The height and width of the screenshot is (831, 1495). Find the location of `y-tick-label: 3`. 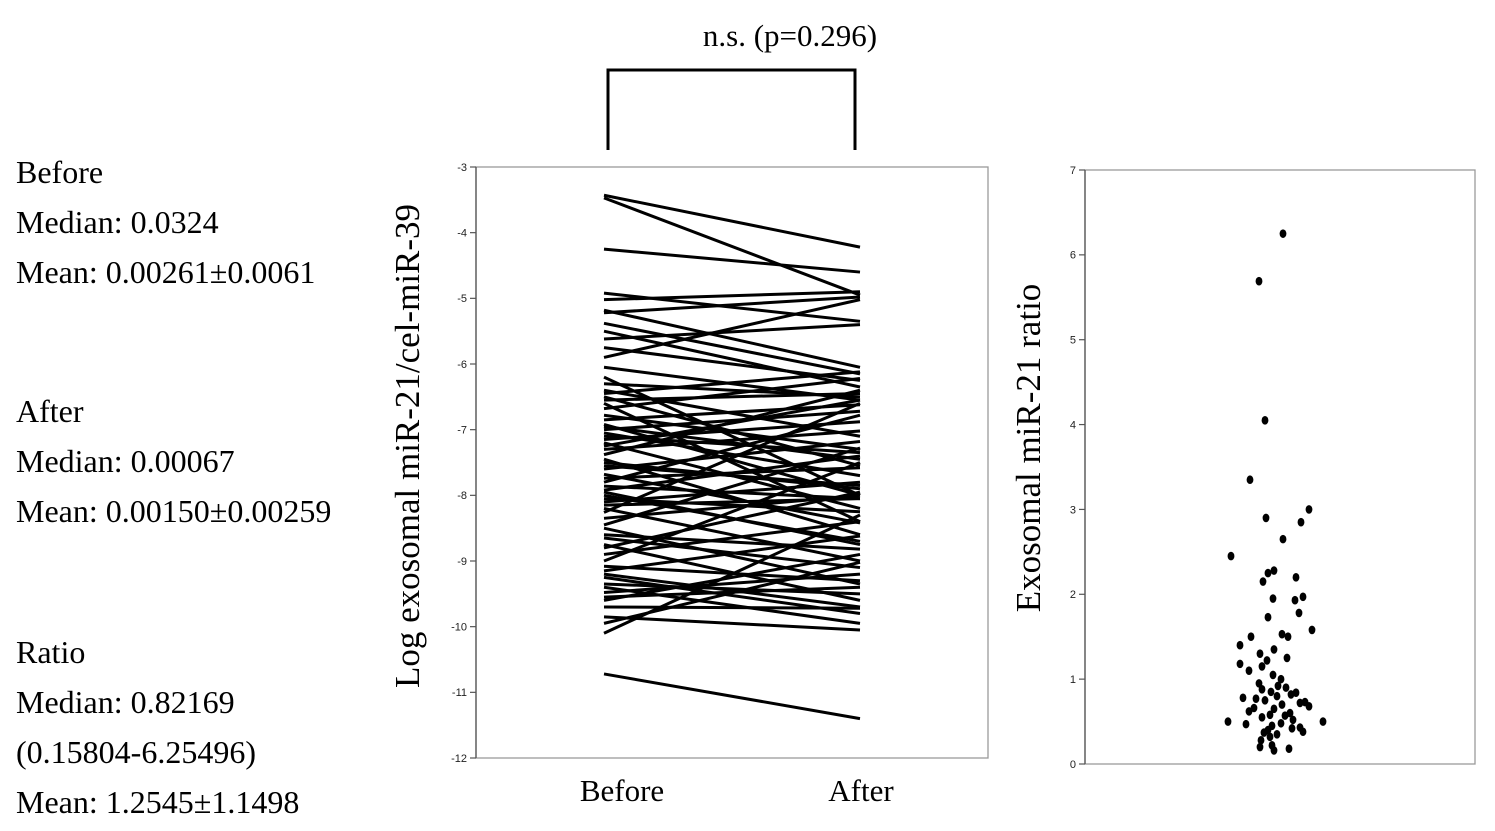

y-tick-label: 3 is located at coordinates (1073, 510).